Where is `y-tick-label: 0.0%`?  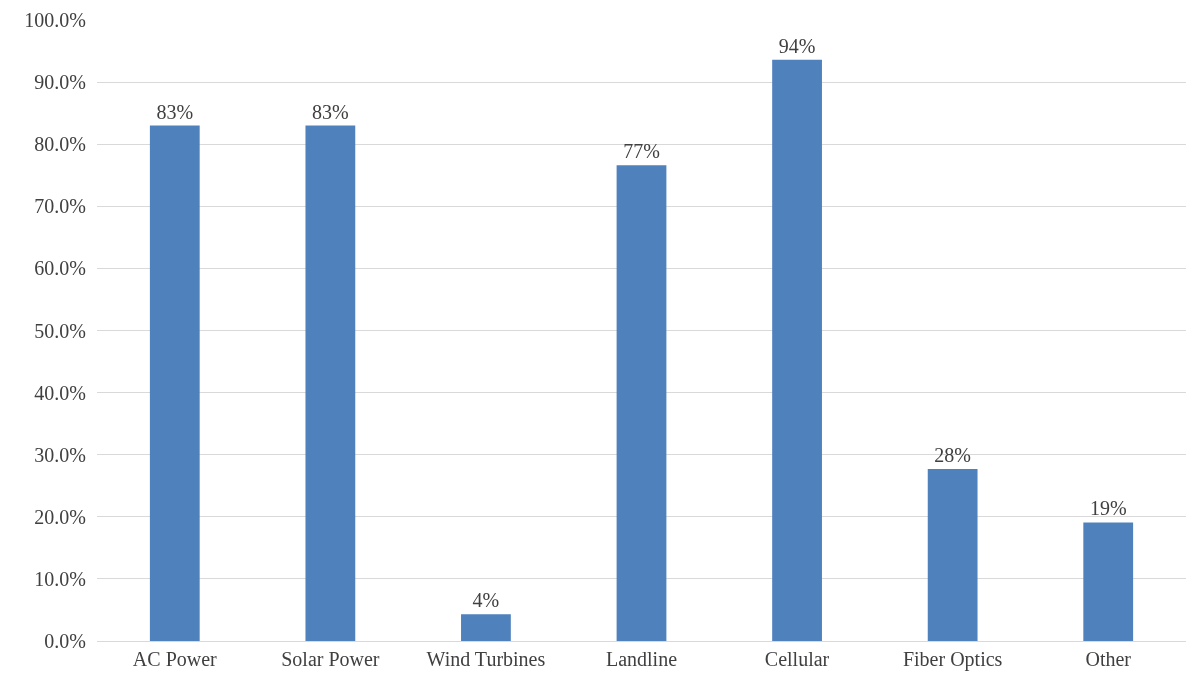
y-tick-label: 0.0% is located at coordinates (65, 641).